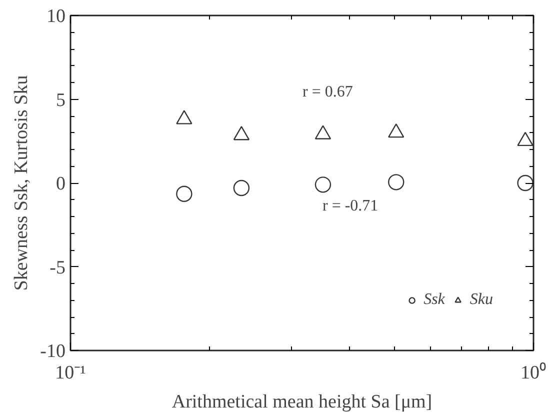  What do you see at coordinates (481, 300) in the screenshot?
I see `legend-label: Sku` at bounding box center [481, 300].